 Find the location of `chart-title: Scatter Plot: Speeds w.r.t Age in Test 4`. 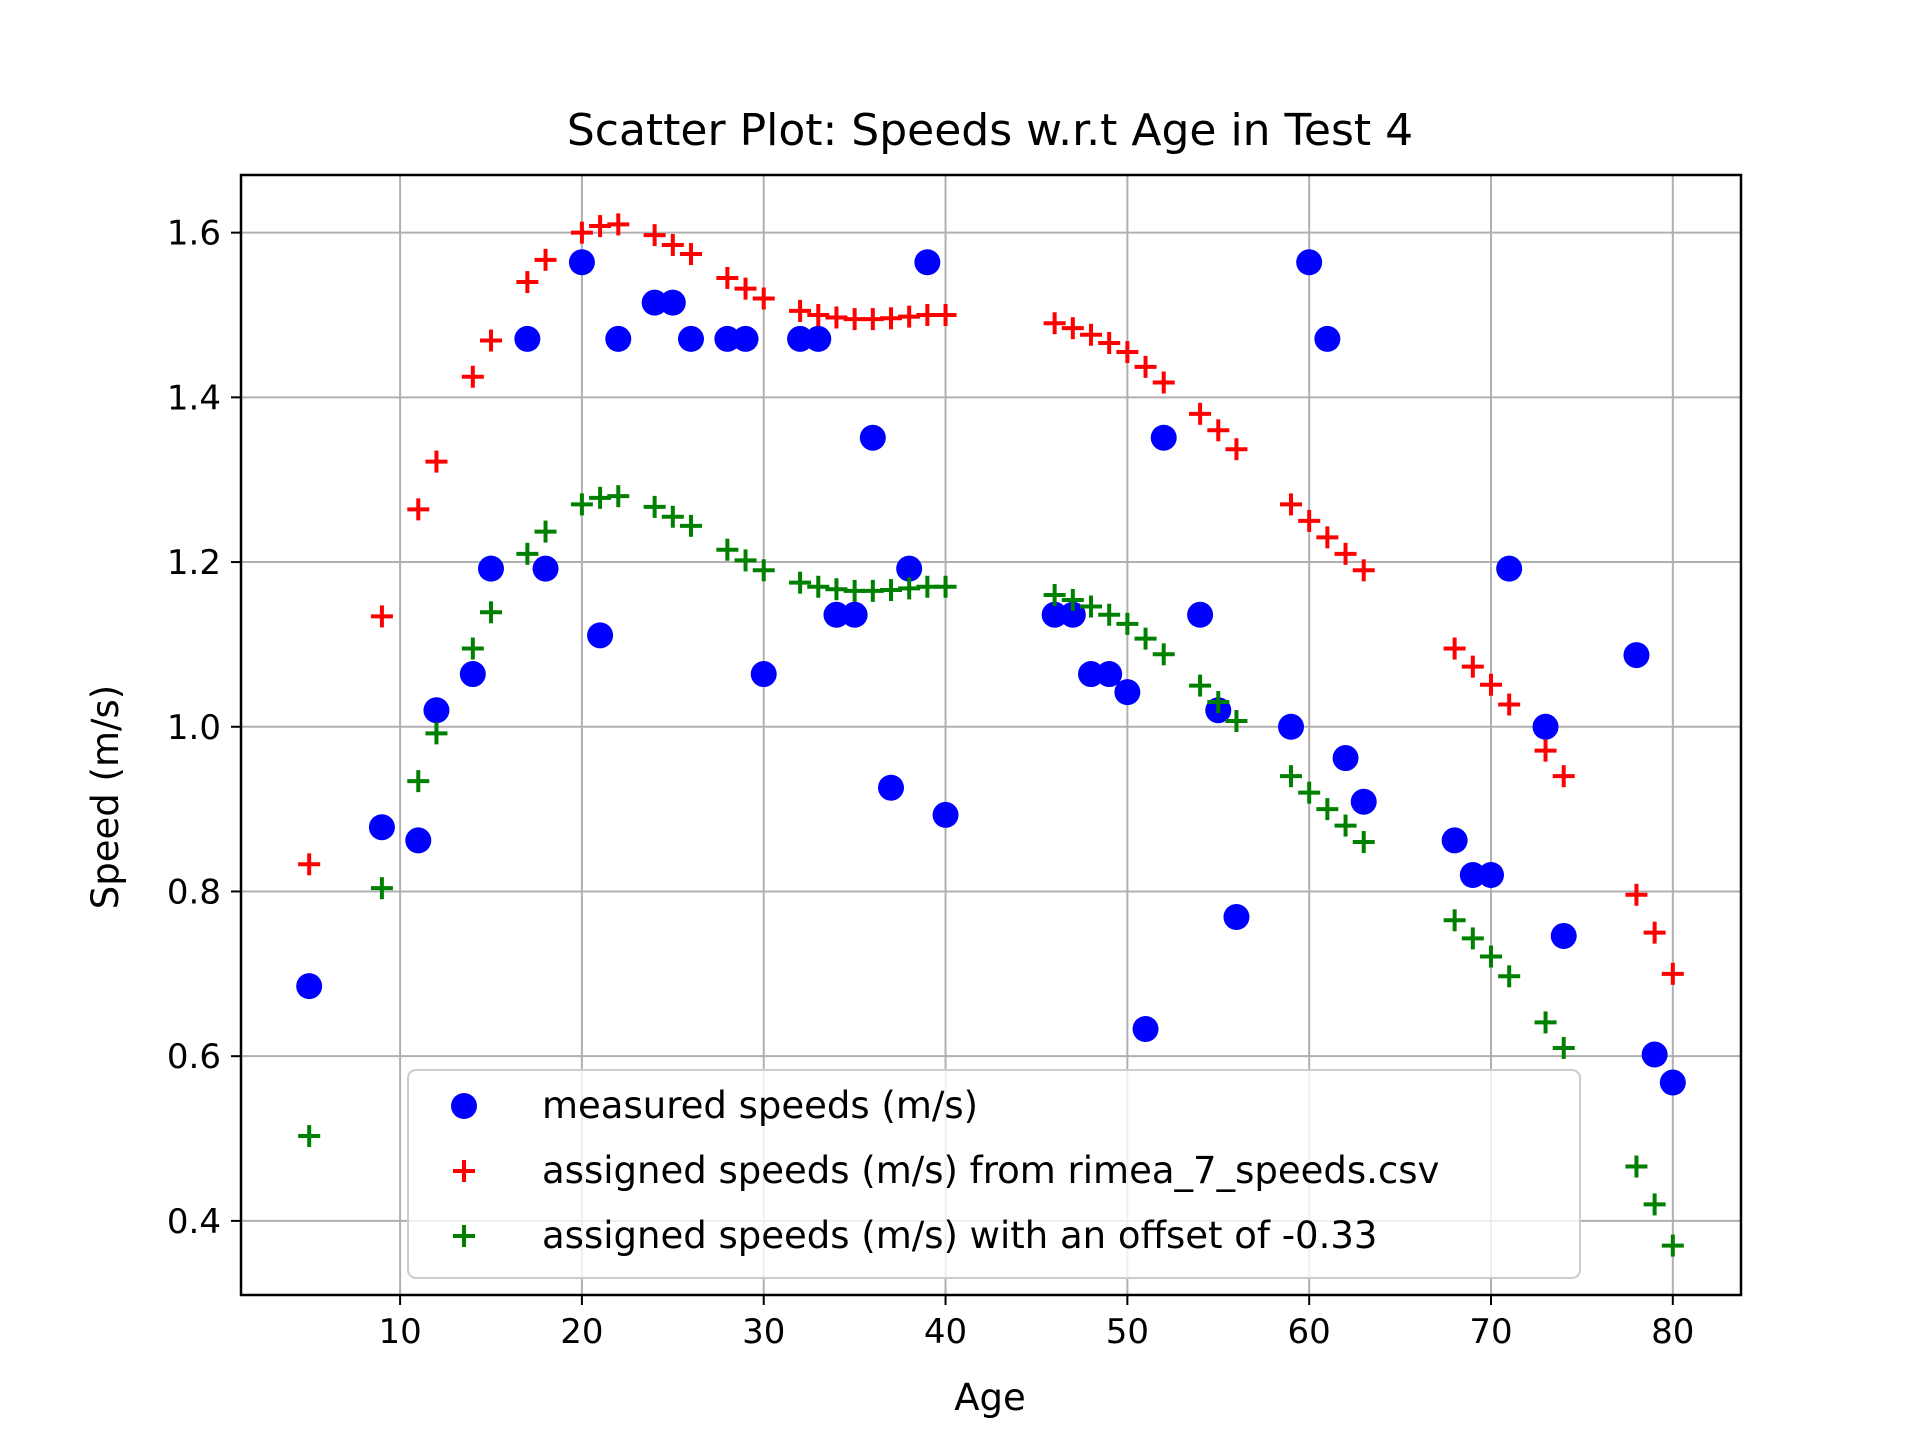

chart-title: Scatter Plot: Speeds w.r.t Age in Test 4 is located at coordinates (990, 130).